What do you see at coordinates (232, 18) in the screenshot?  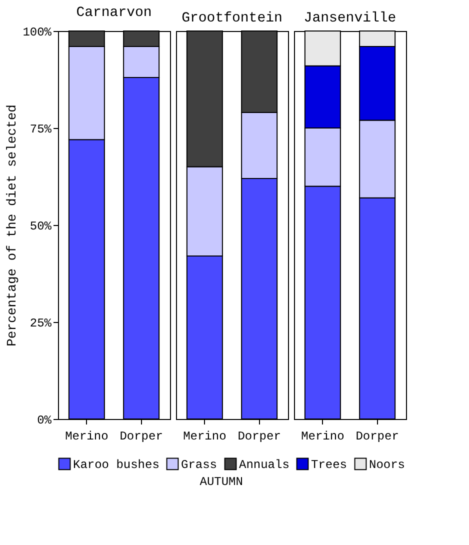 I see `chart-title: Grootfontein` at bounding box center [232, 18].